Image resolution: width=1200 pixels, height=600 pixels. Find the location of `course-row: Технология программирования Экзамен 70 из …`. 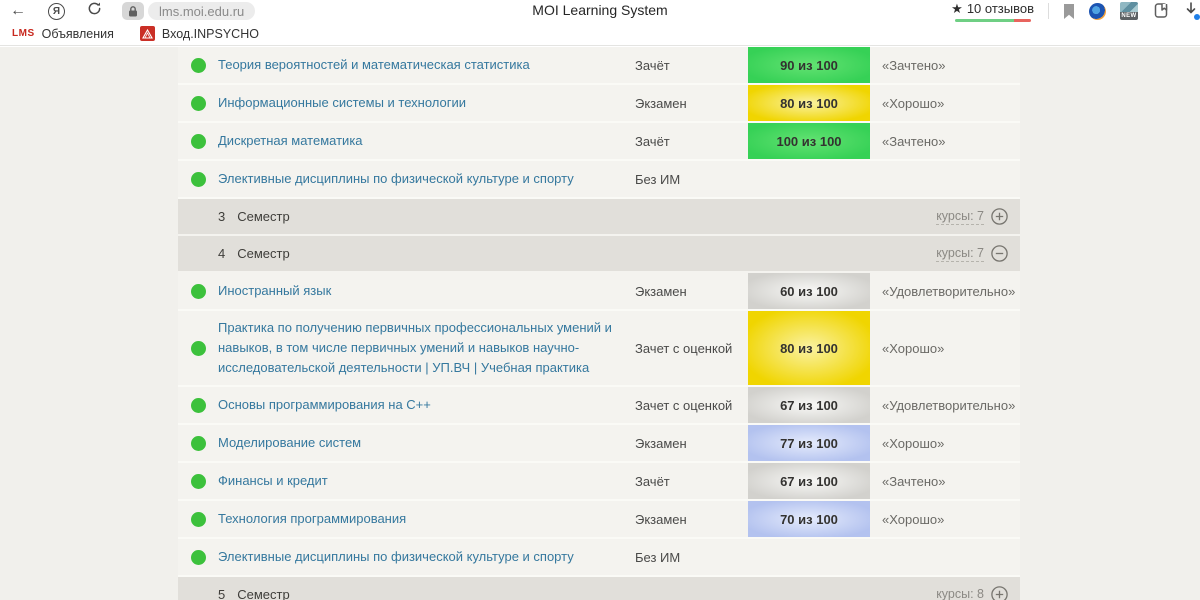

course-row: Технология программирования Экзамен 70 из … is located at coordinates (599, 520).